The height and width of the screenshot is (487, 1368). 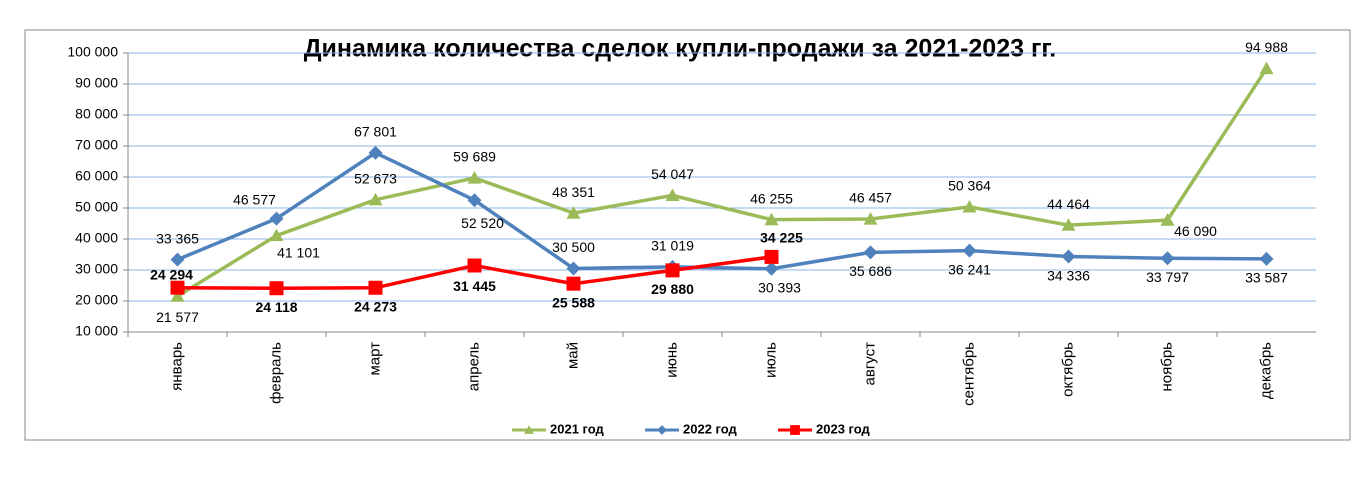 What do you see at coordinates (869, 364) in the screenshot?
I see `x-tick-label: август` at bounding box center [869, 364].